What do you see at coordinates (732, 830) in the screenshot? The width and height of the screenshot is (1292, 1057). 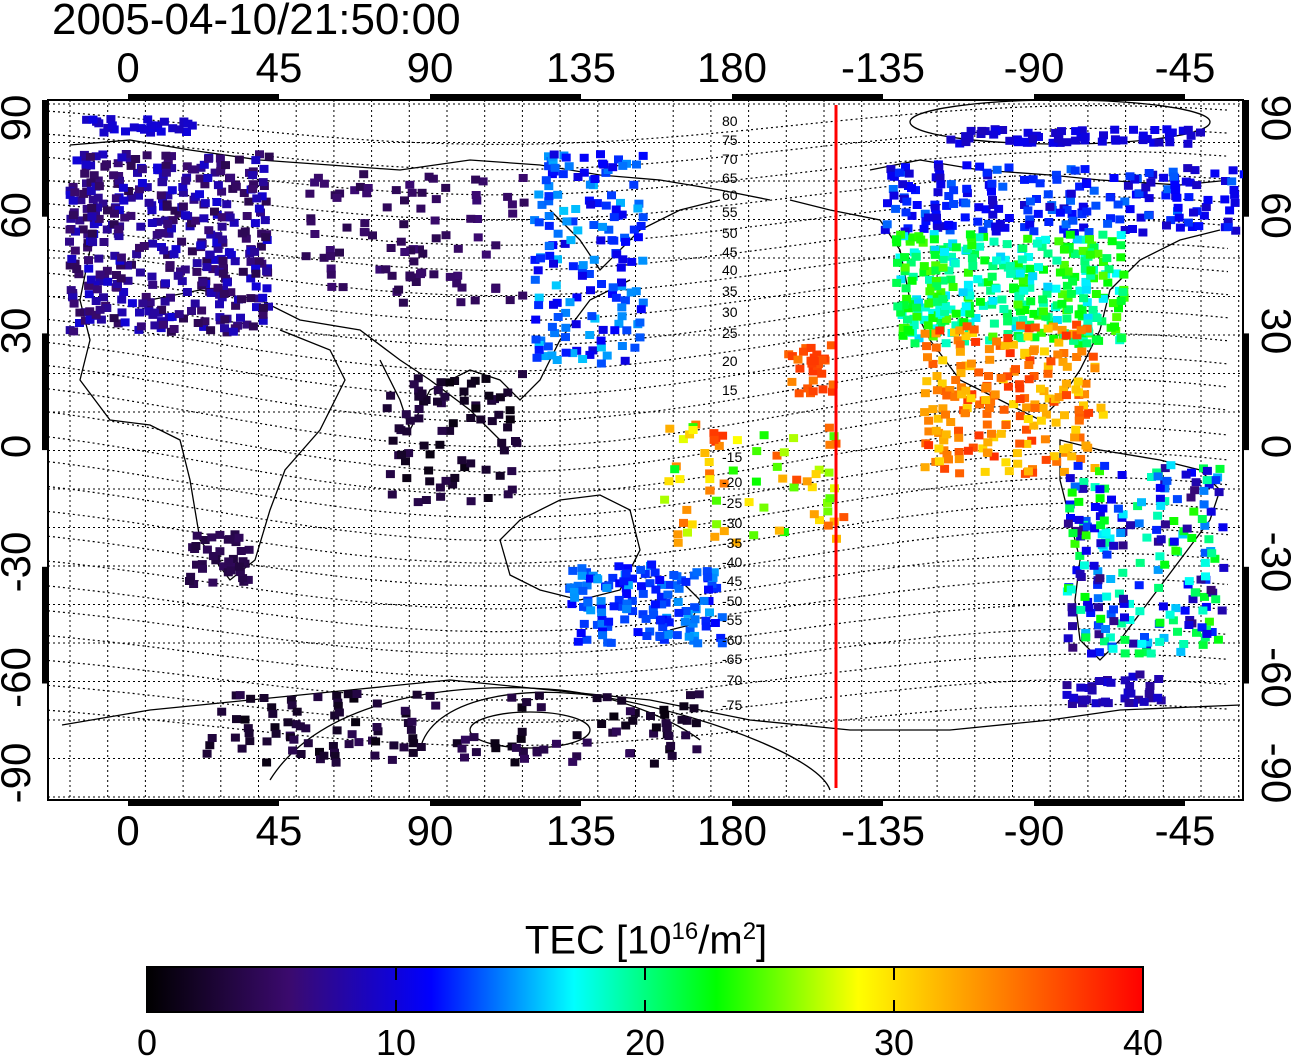 I see `lon-tick-bottom: 180` at bounding box center [732, 830].